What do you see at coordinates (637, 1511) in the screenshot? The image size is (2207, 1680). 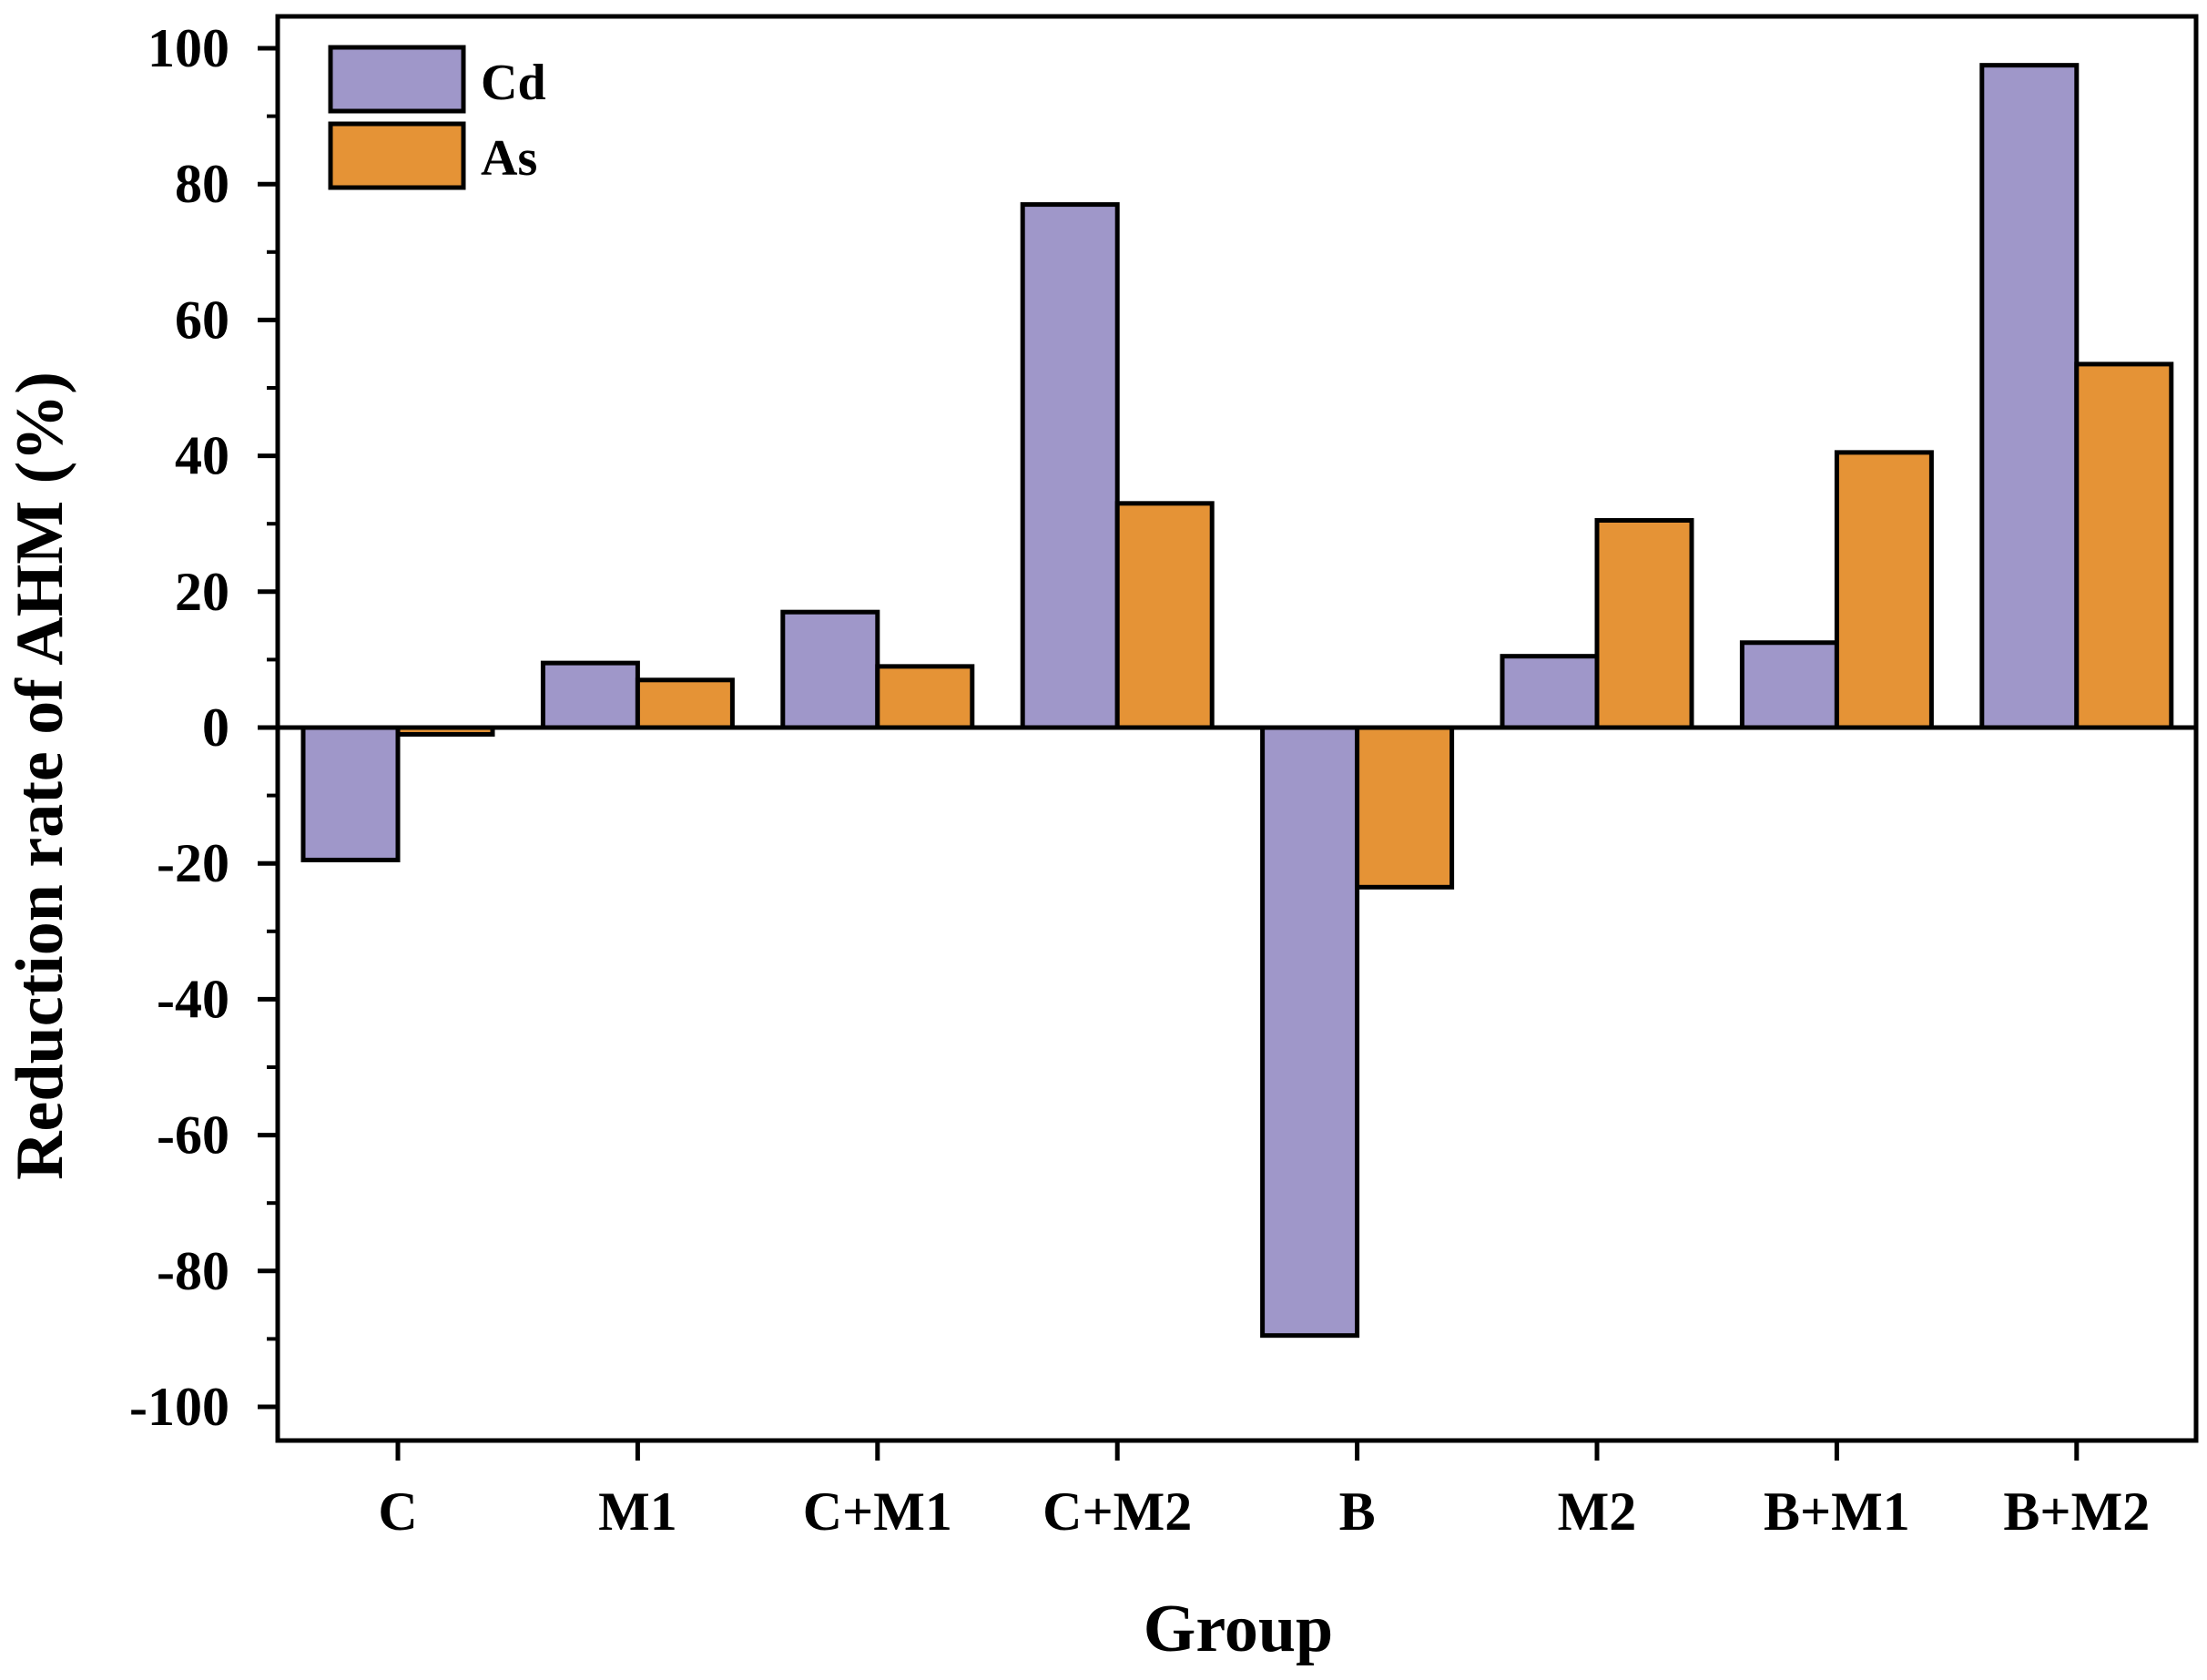 I see `x-tick-label: M1` at bounding box center [637, 1511].